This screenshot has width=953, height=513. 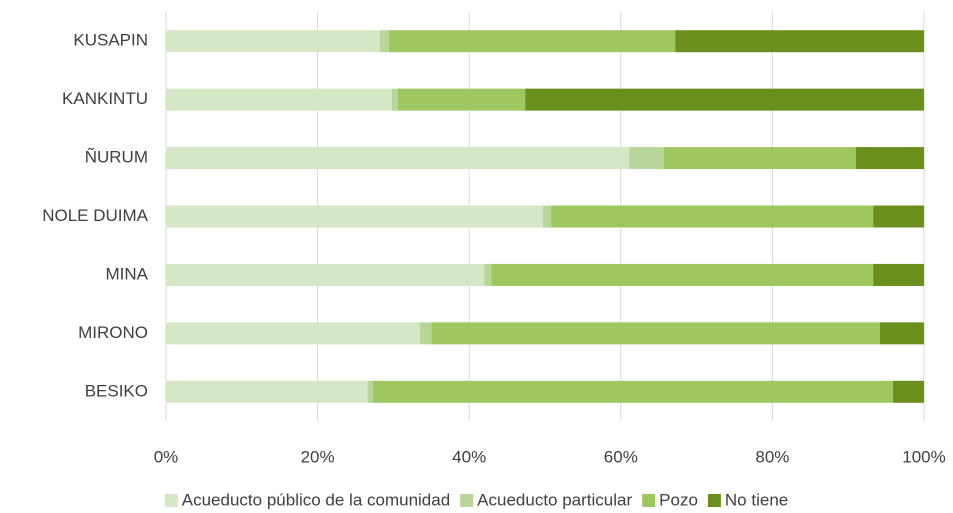 I want to click on x-tick-label: 20%, so click(x=318, y=456).